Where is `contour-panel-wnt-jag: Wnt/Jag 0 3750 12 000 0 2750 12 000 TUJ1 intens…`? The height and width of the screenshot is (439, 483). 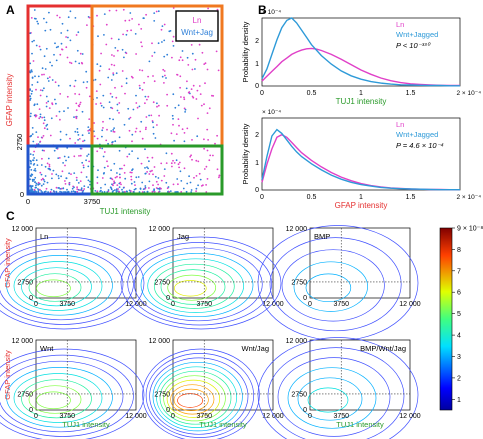
contour-panel-wnt-jag: Wnt/Jag 0 3750 12 000 0 2750 12 000 TUJ1 intens… is located at coordinates (213, 388).